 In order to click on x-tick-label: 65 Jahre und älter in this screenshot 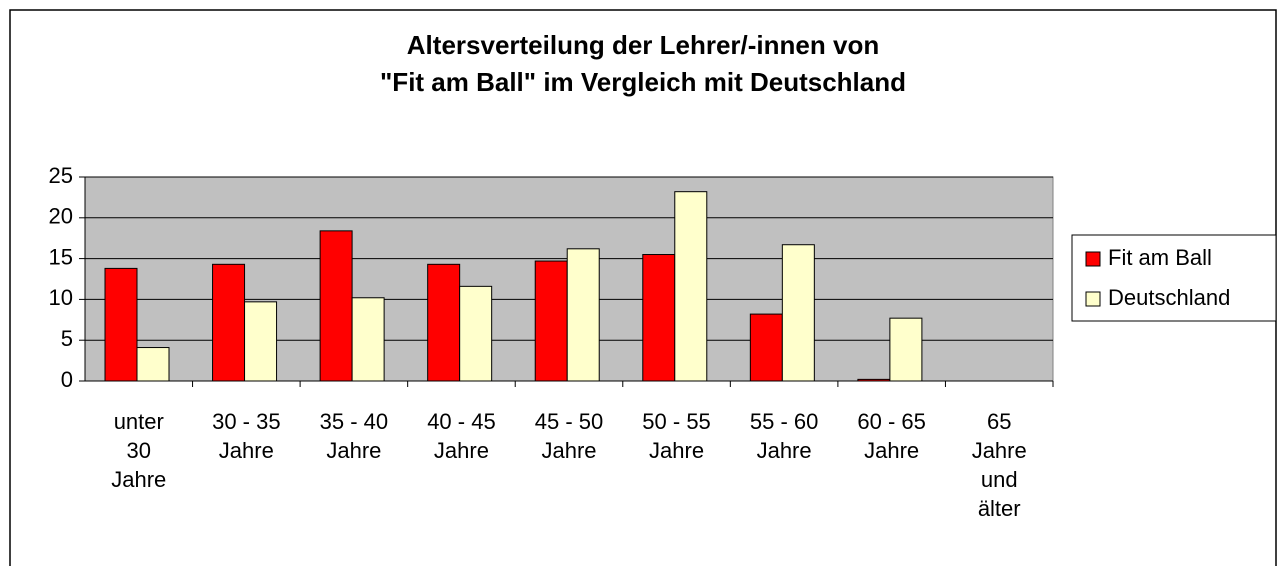, I will do `click(999, 465)`.